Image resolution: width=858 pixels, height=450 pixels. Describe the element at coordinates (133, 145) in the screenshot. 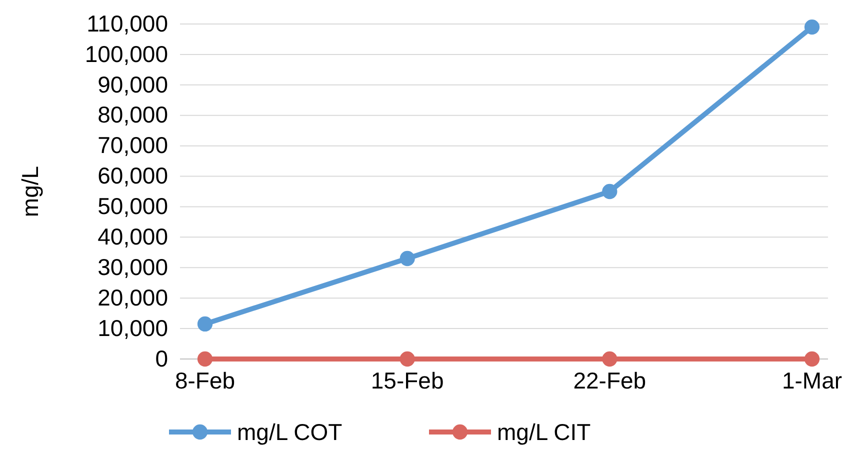

I see `y-tick-label: 70,000` at that location.